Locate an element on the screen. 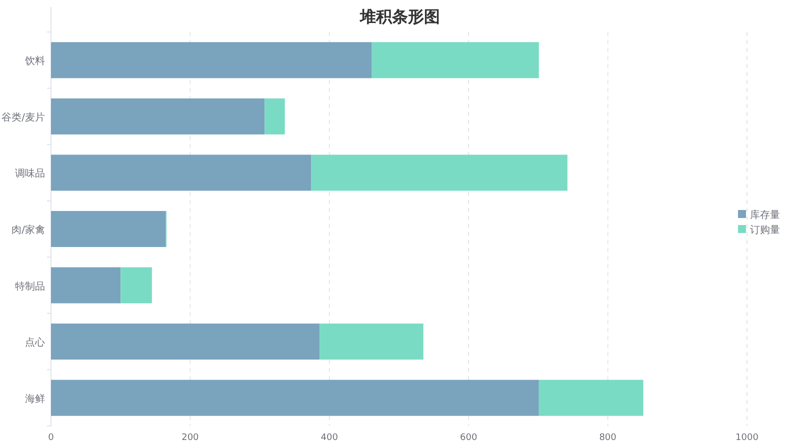 This screenshot has height=448, width=800. y-tick-label: 调味品 is located at coordinates (30, 174).